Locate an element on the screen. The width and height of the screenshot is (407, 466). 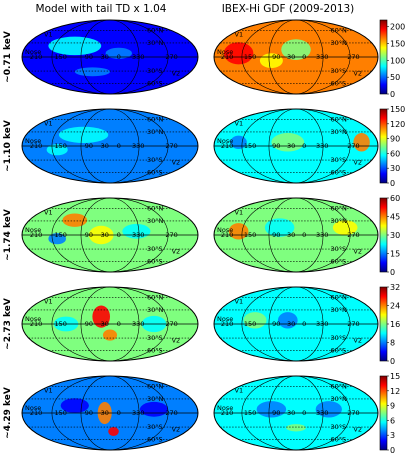
colorbar-tick-label: 50 is located at coordinates (395, 77).